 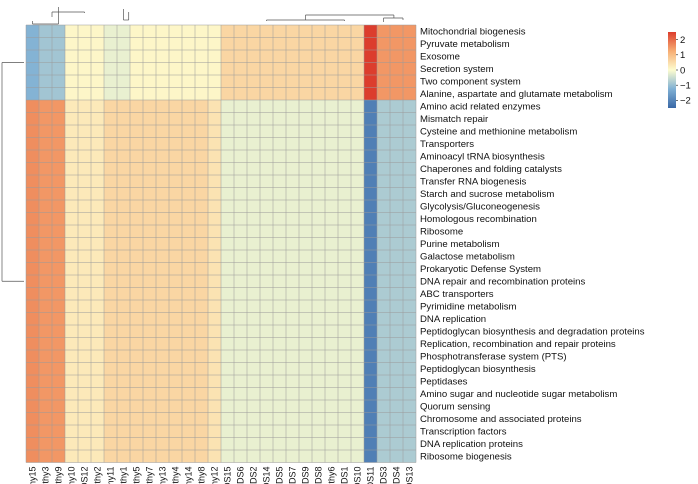 What do you see at coordinates (345, 475) in the screenshot?
I see `column-label: DS1` at bounding box center [345, 475].